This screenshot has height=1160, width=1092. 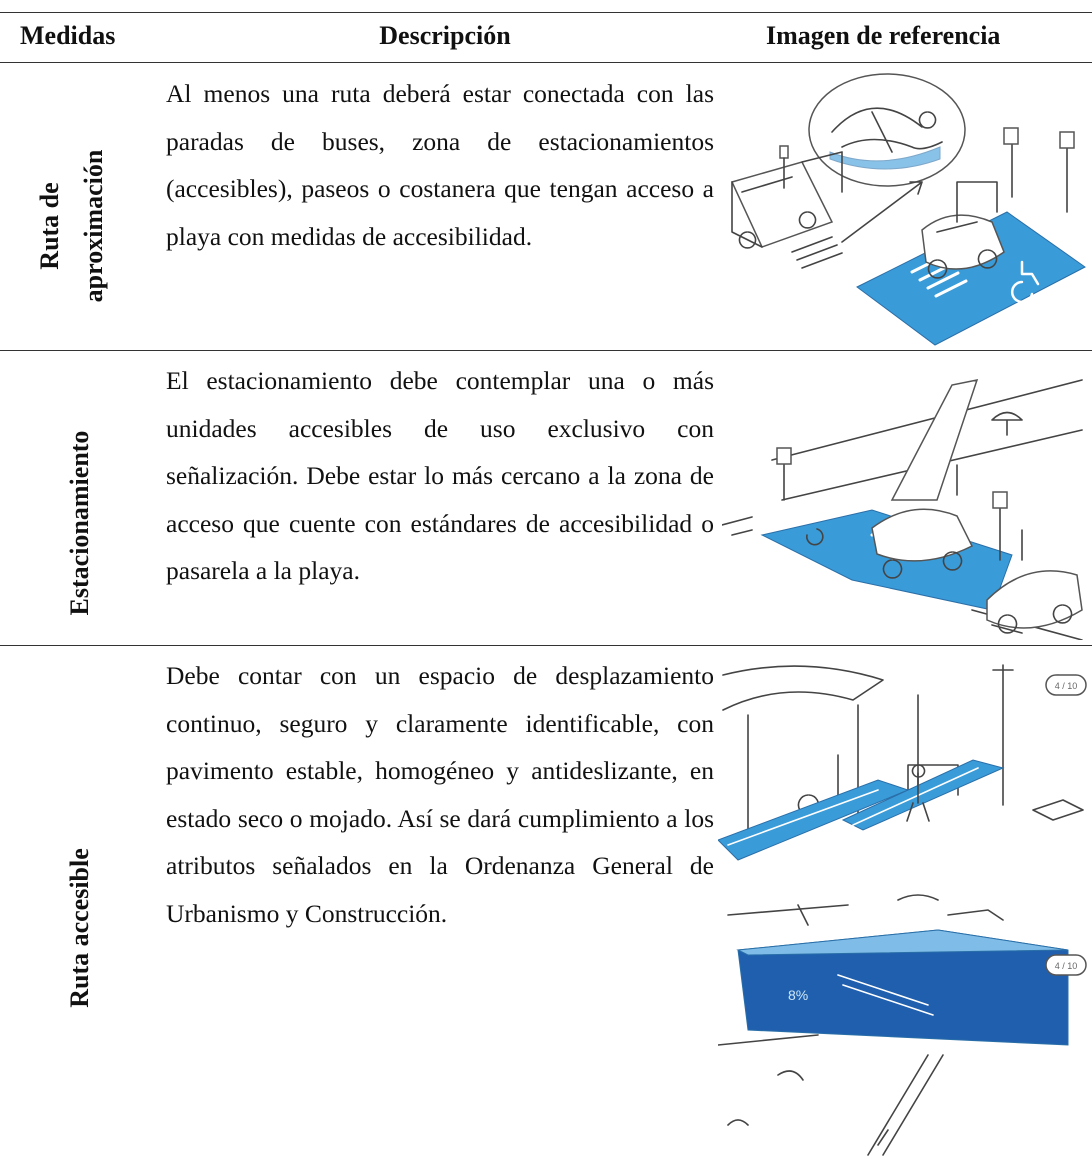 I want to click on header-rule, so click(x=546, y=62).